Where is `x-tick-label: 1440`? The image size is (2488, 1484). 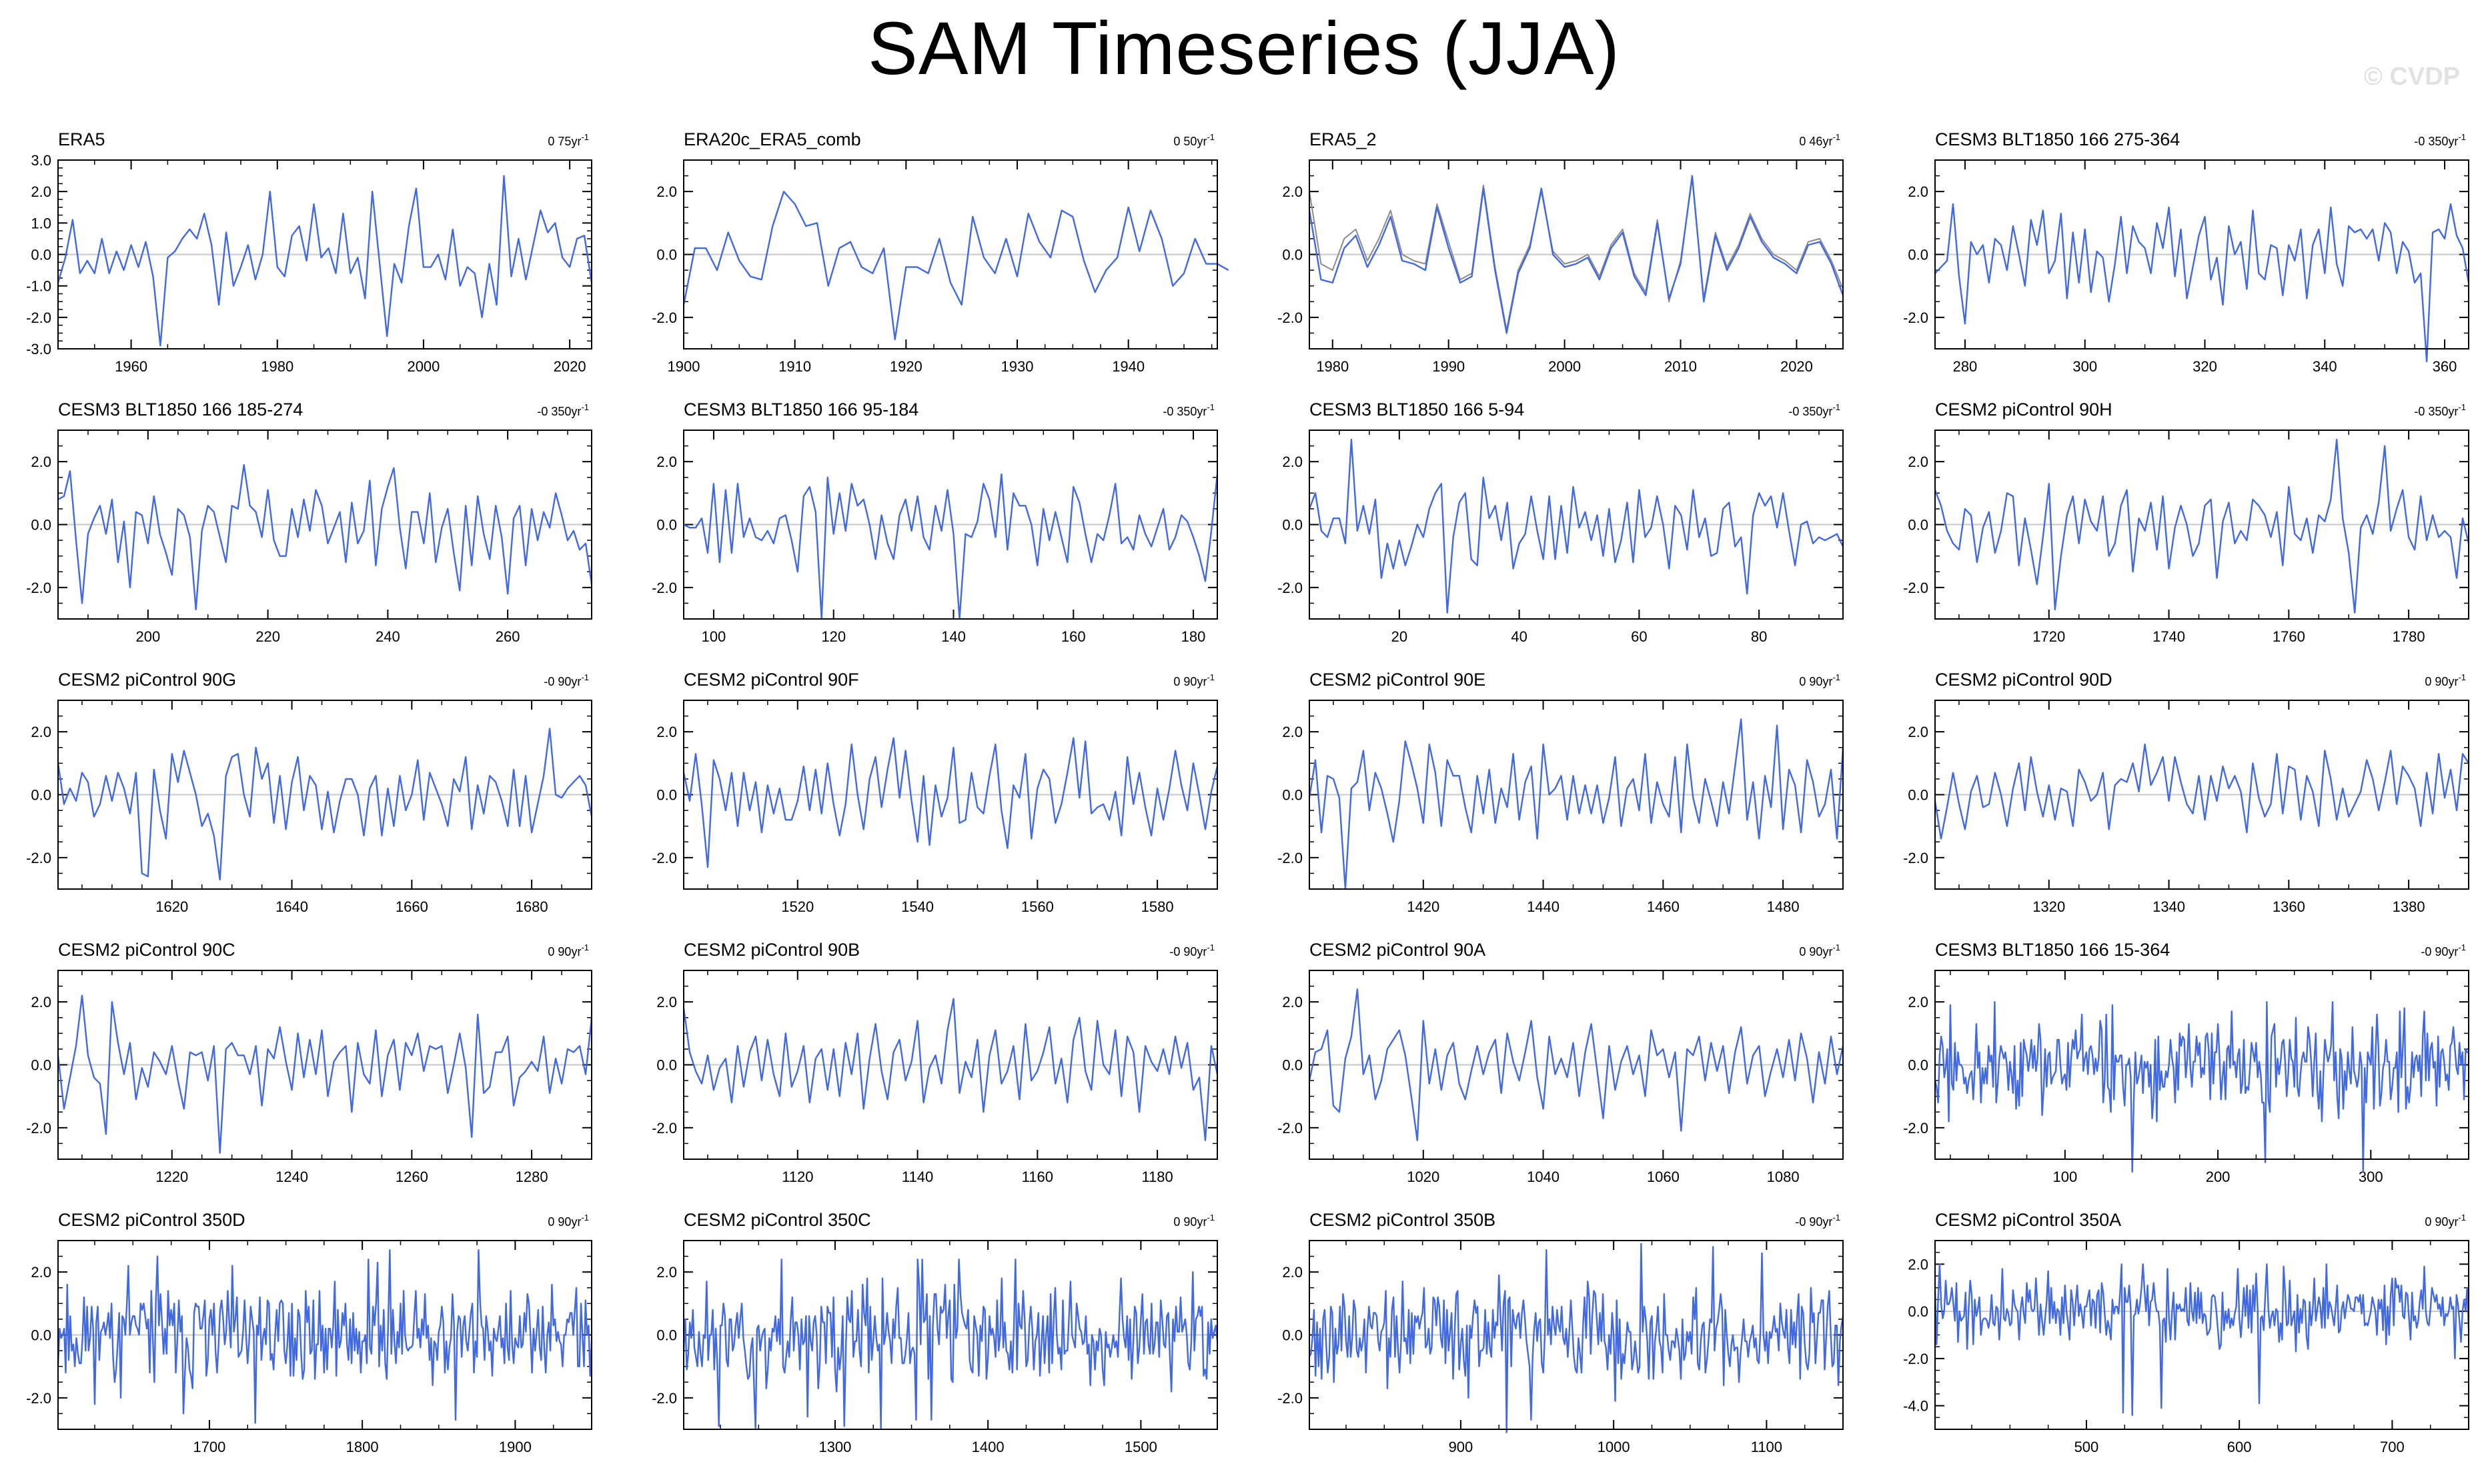
x-tick-label: 1440 is located at coordinates (1544, 906).